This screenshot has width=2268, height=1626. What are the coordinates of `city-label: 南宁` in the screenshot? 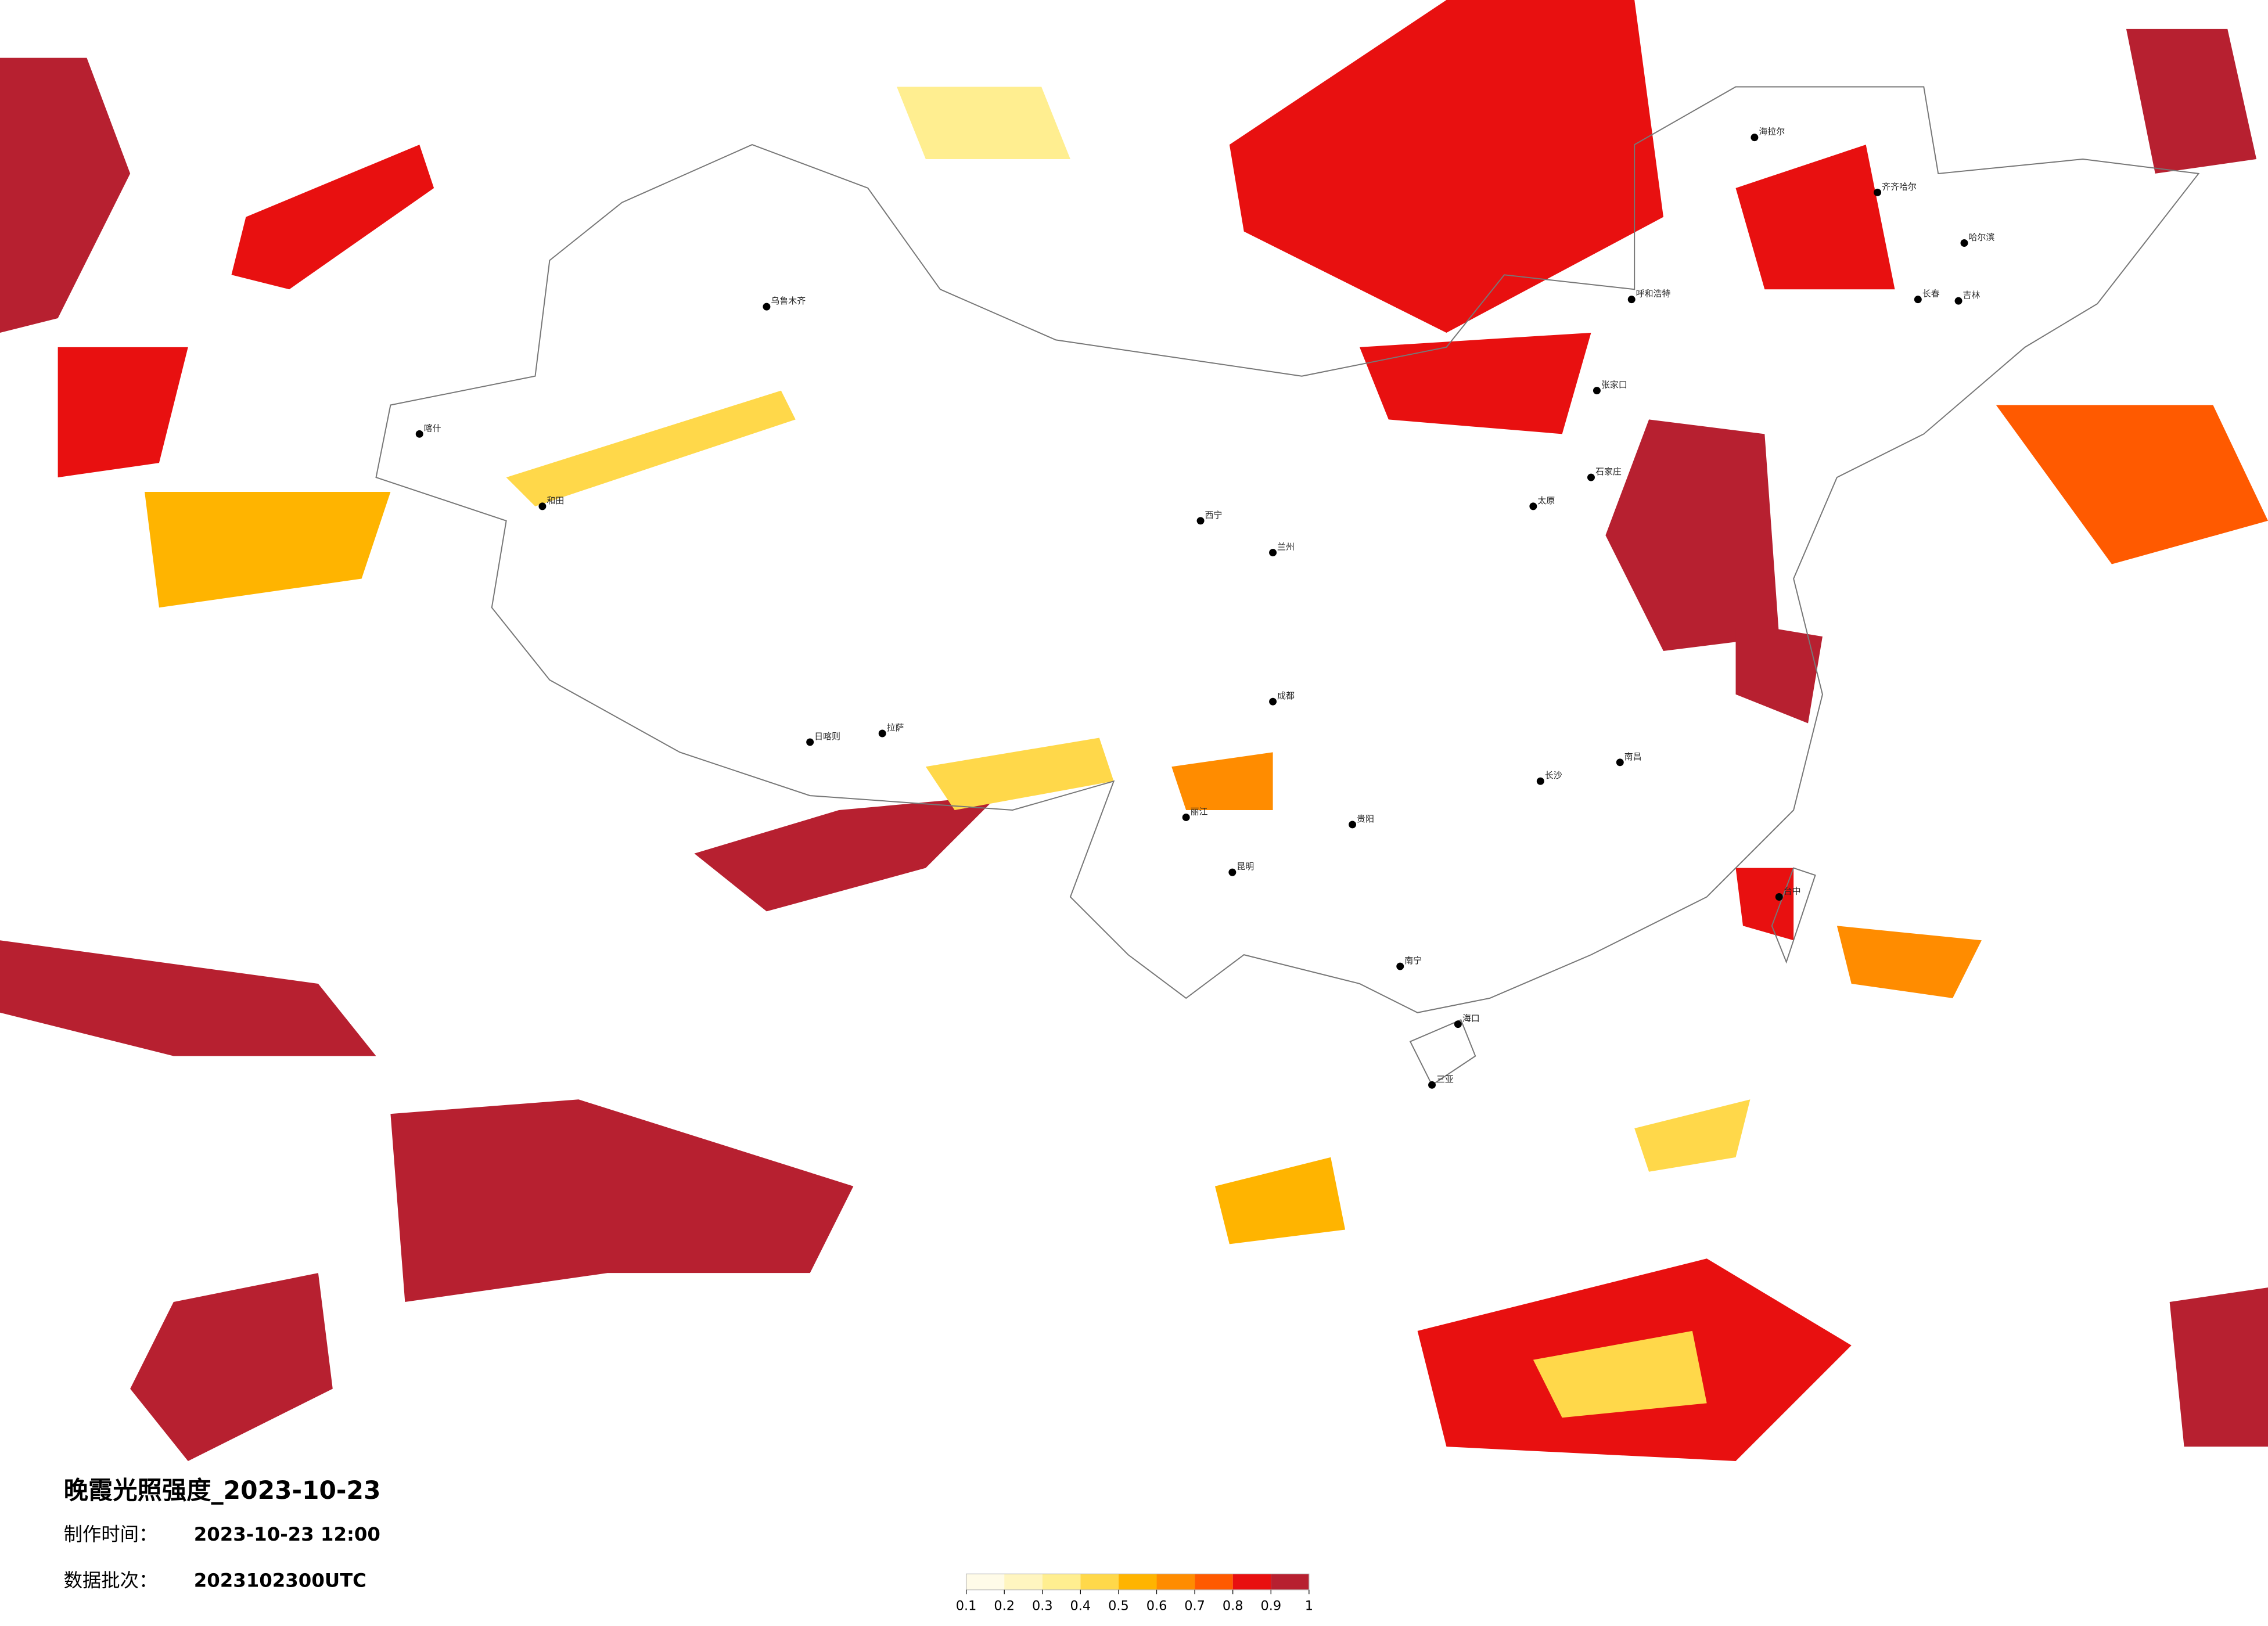 It's located at (1413, 961).